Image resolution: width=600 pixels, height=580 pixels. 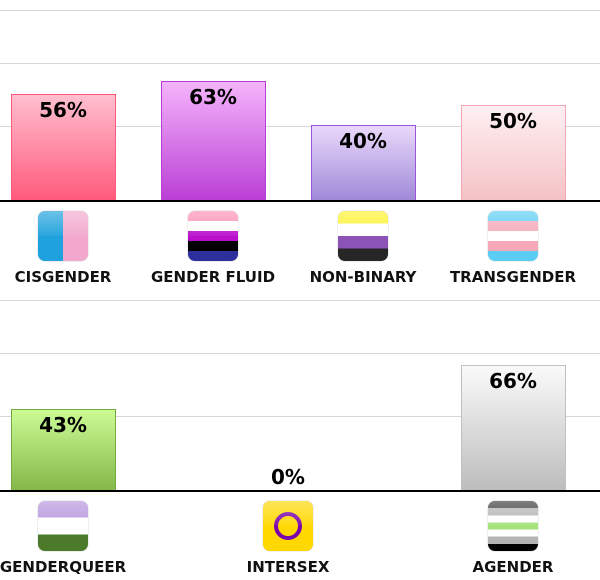 I want to click on data-label: 40%, so click(x=363, y=141).